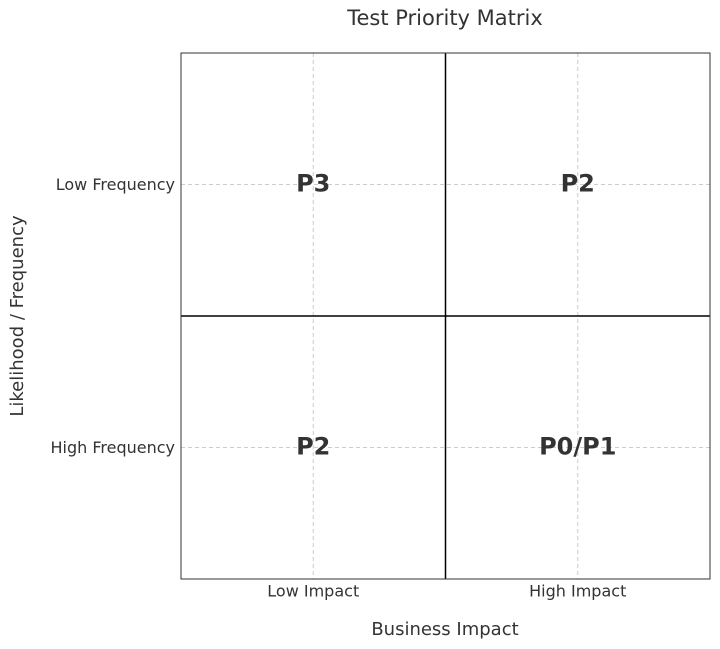  What do you see at coordinates (444, 629) in the screenshot?
I see `x-axis-label: Business Impact` at bounding box center [444, 629].